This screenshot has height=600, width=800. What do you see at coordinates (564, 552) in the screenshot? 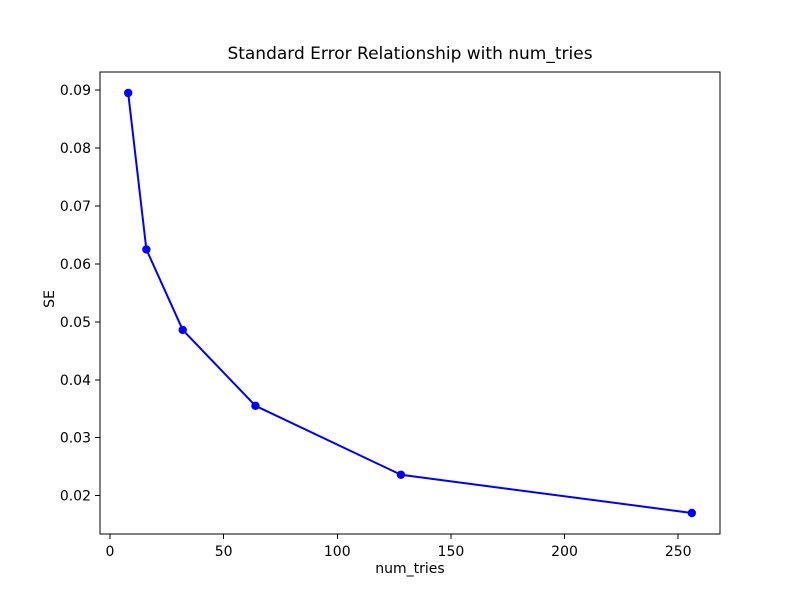
I see `x-tick-label: 200` at bounding box center [564, 552].